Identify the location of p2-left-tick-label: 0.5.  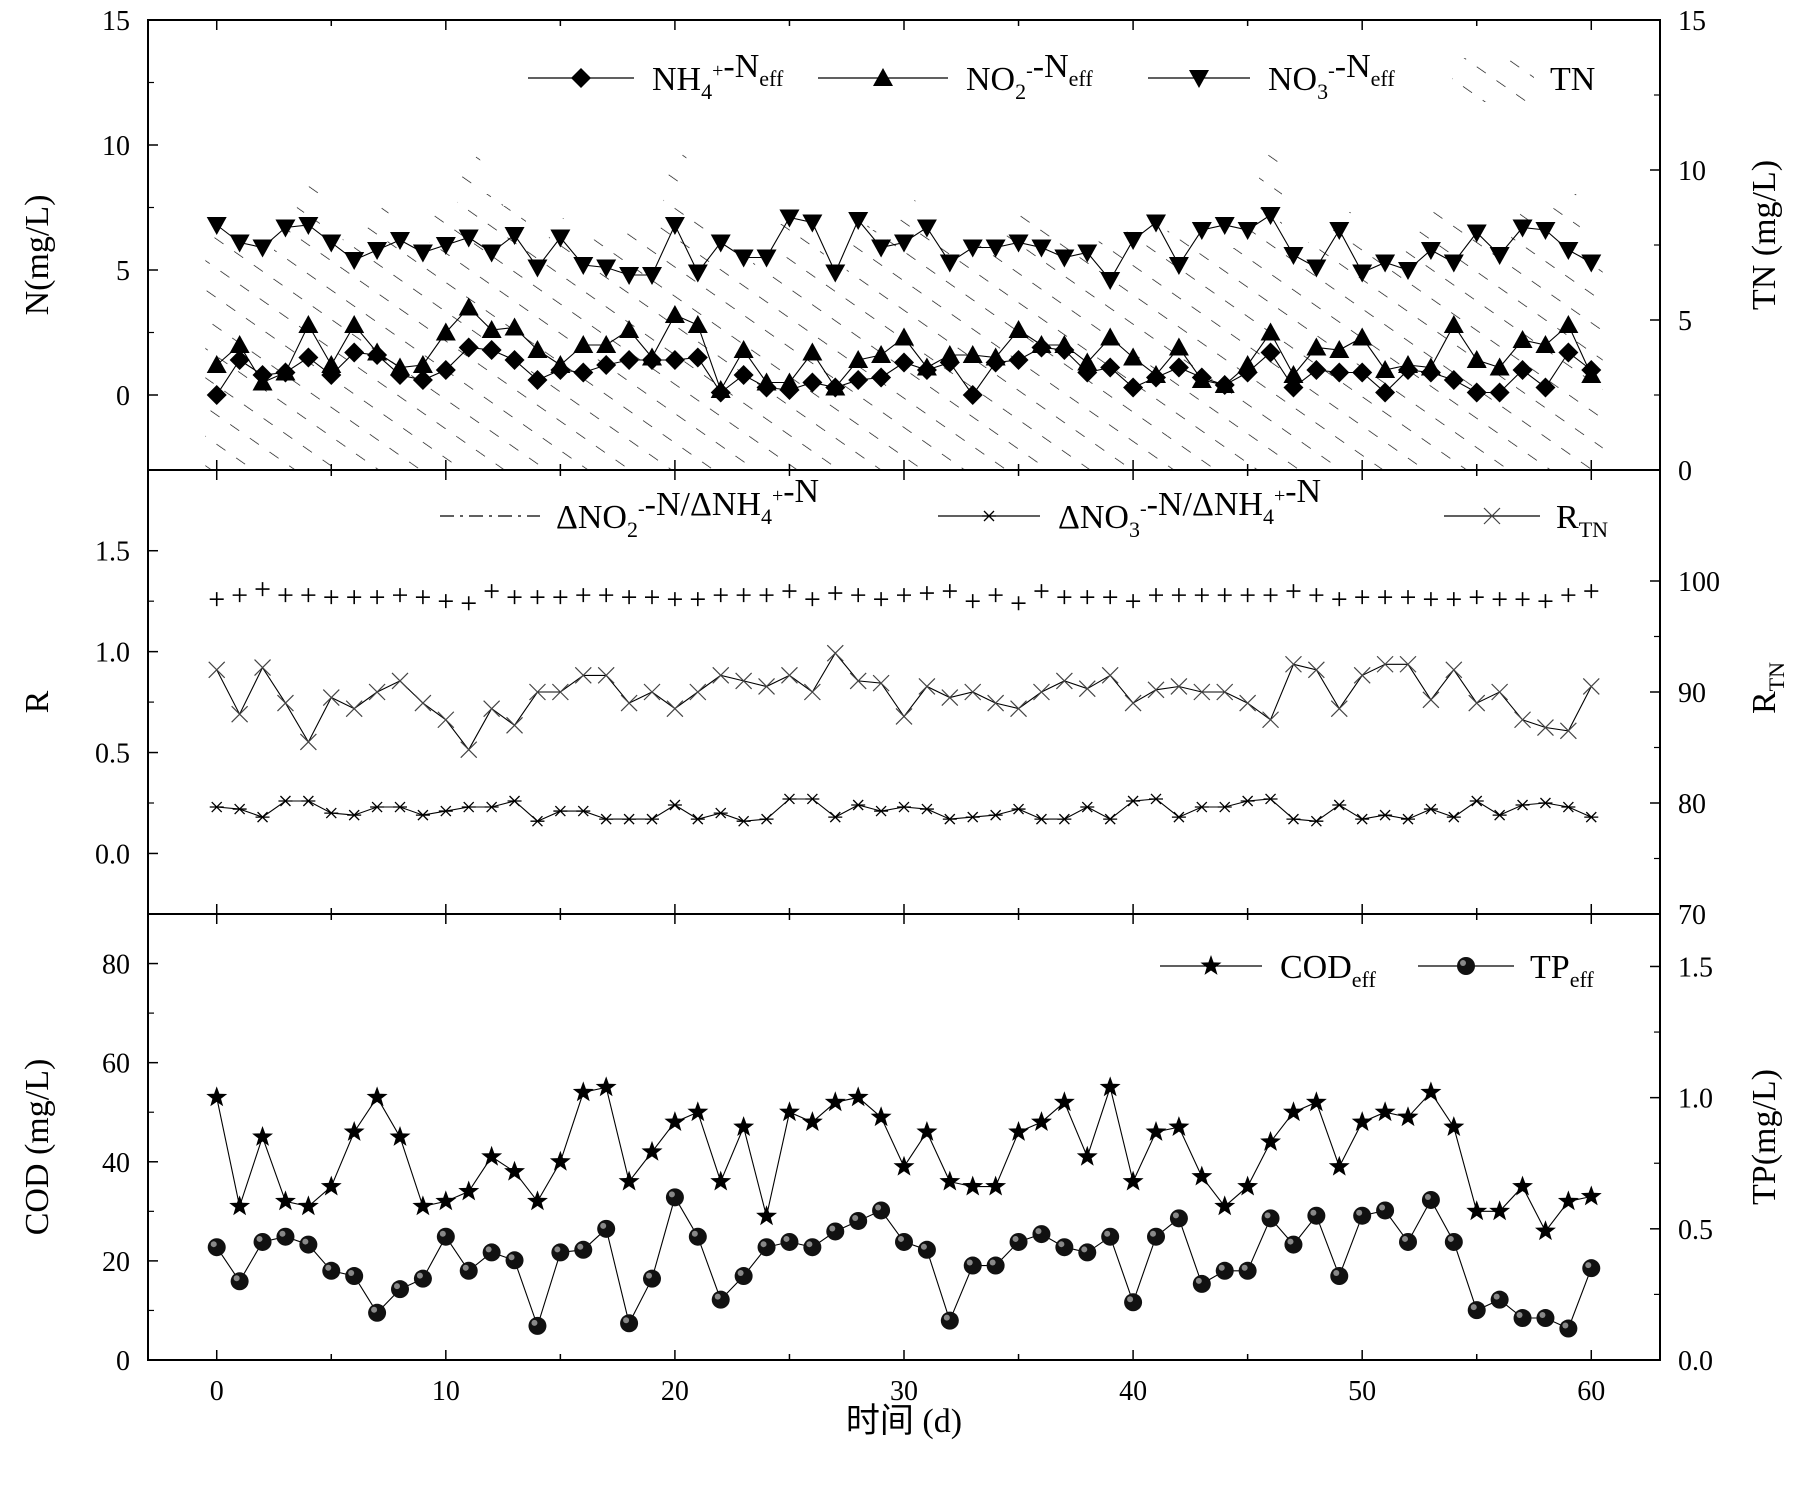
(112, 754).